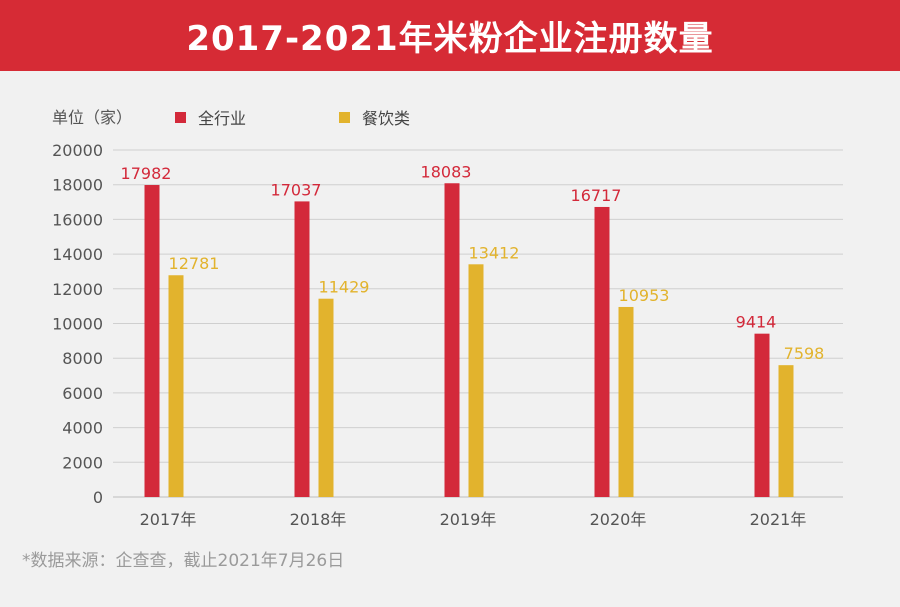 This screenshot has width=900, height=607. Describe the element at coordinates (77, 289) in the screenshot. I see `y-tick-label: 12000` at that location.